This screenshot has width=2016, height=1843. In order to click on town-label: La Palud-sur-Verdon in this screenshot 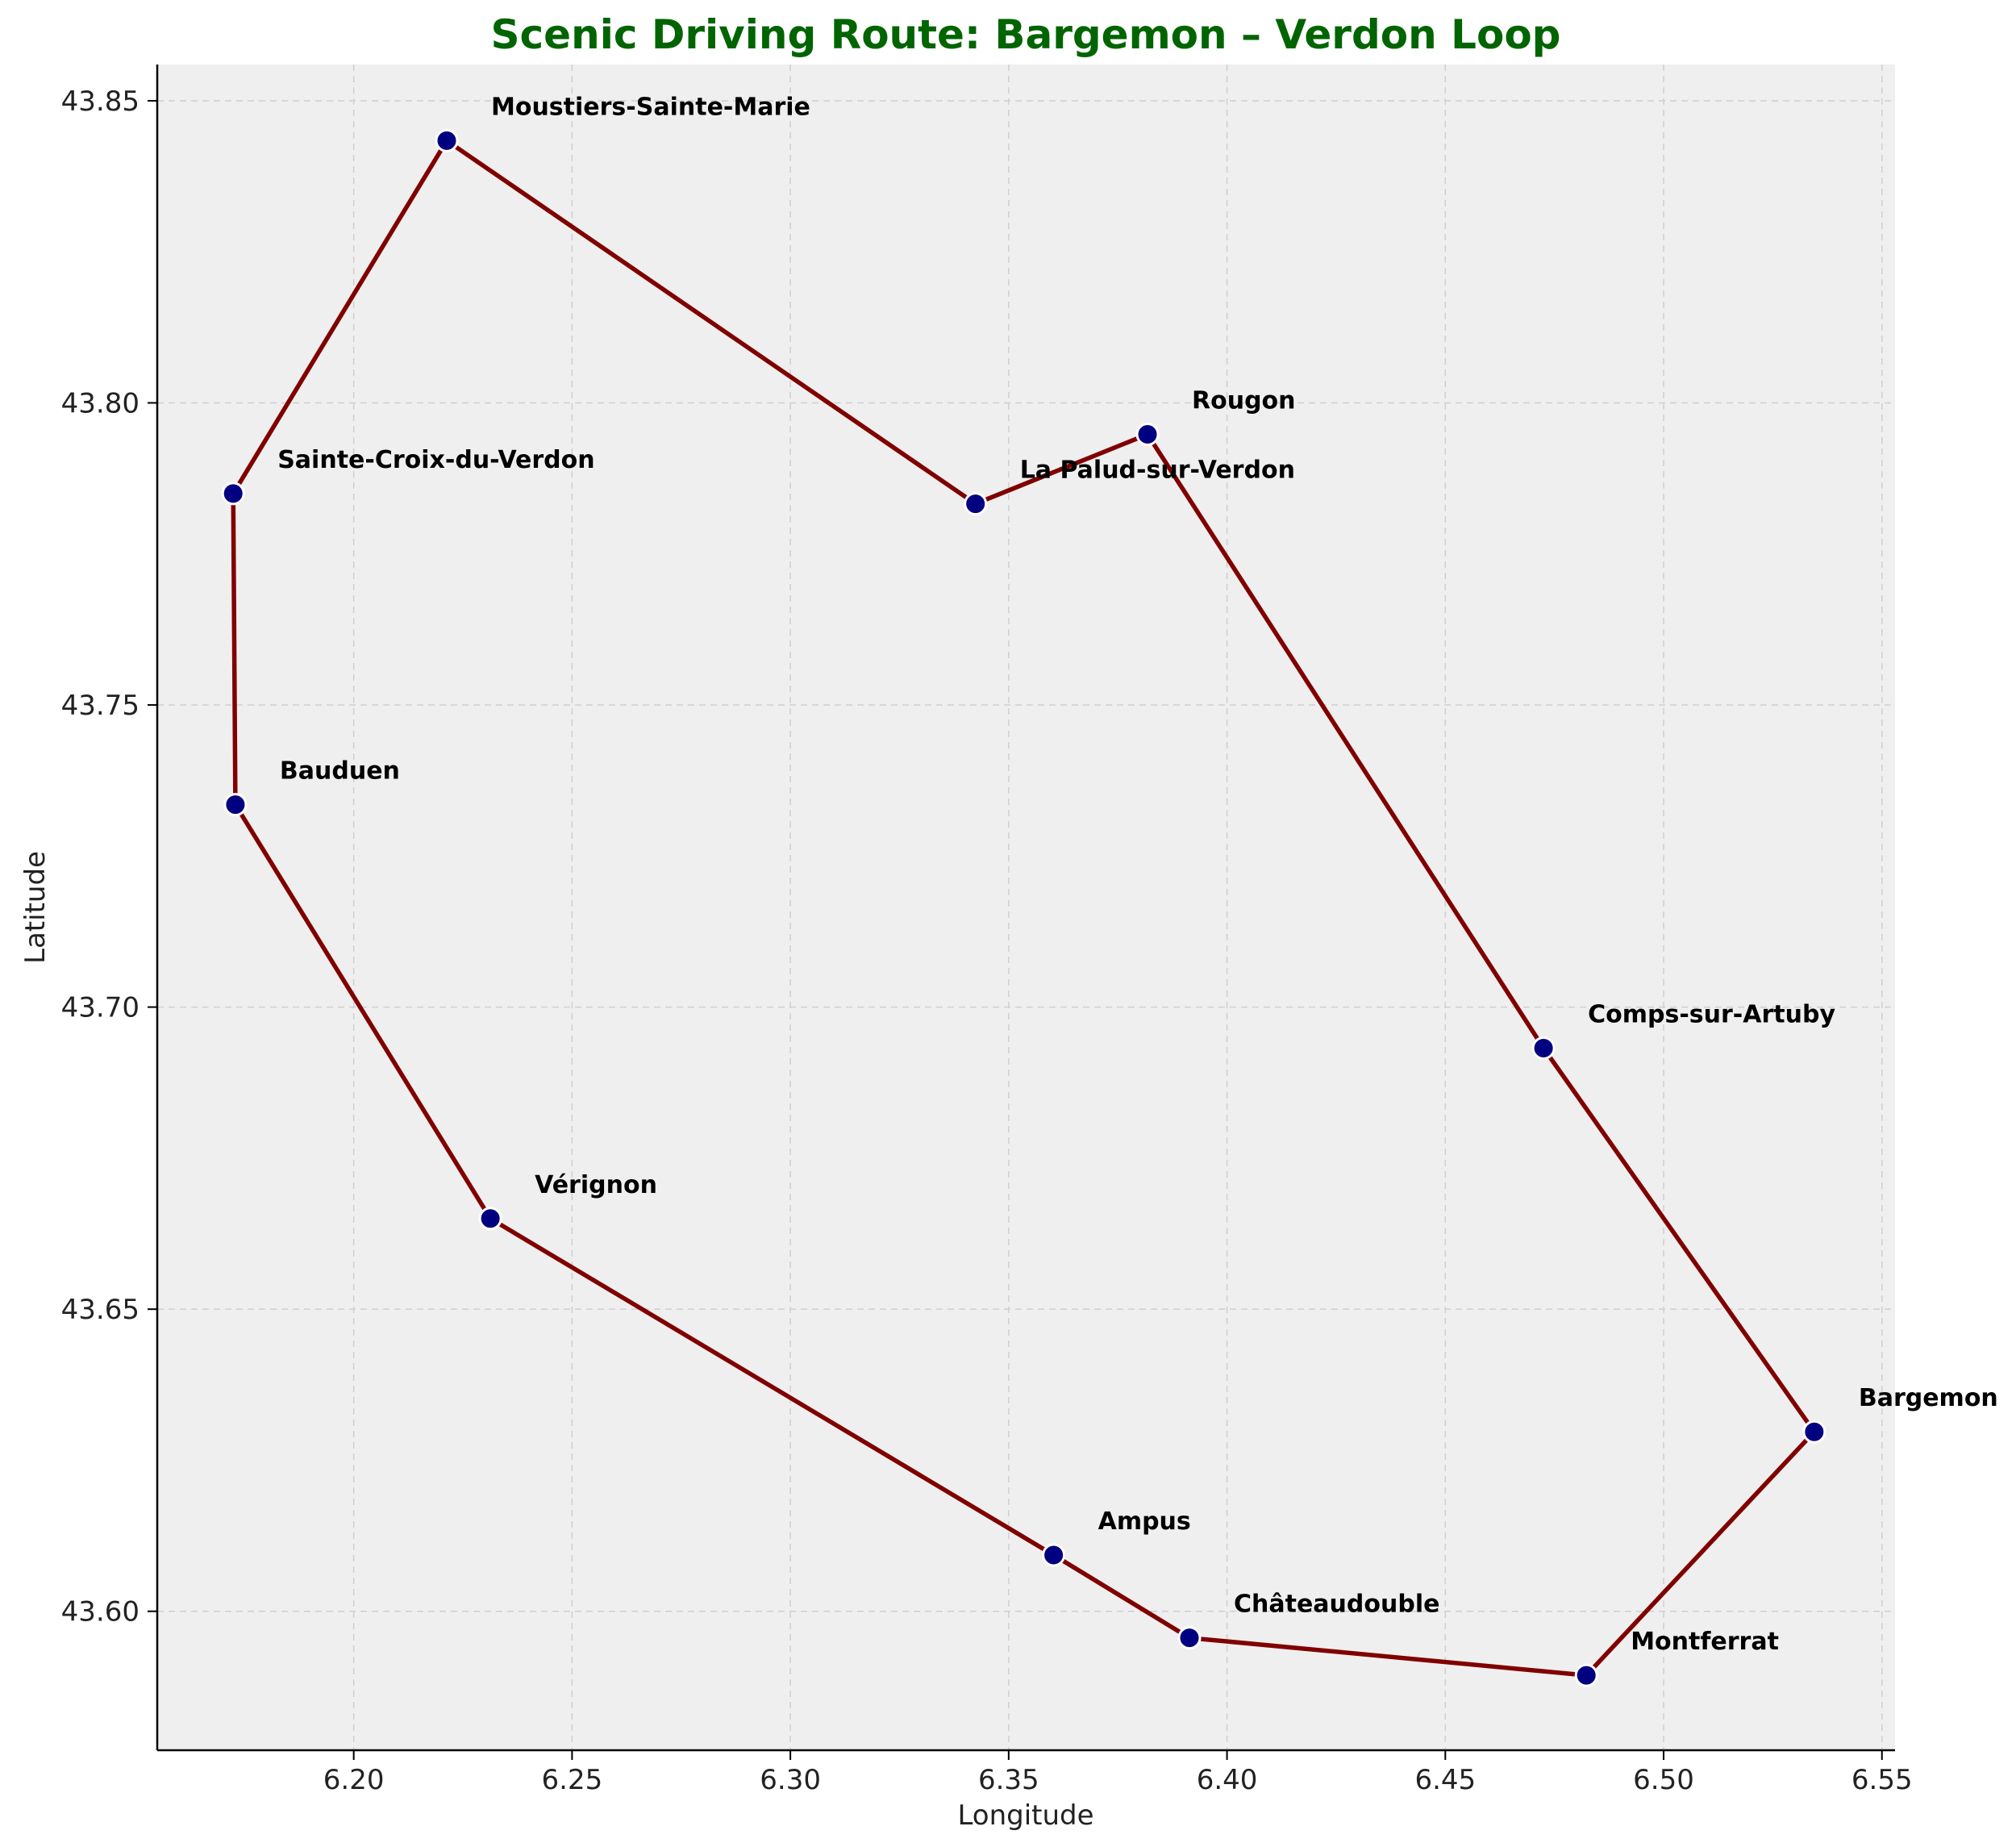, I will do `click(1157, 471)`.